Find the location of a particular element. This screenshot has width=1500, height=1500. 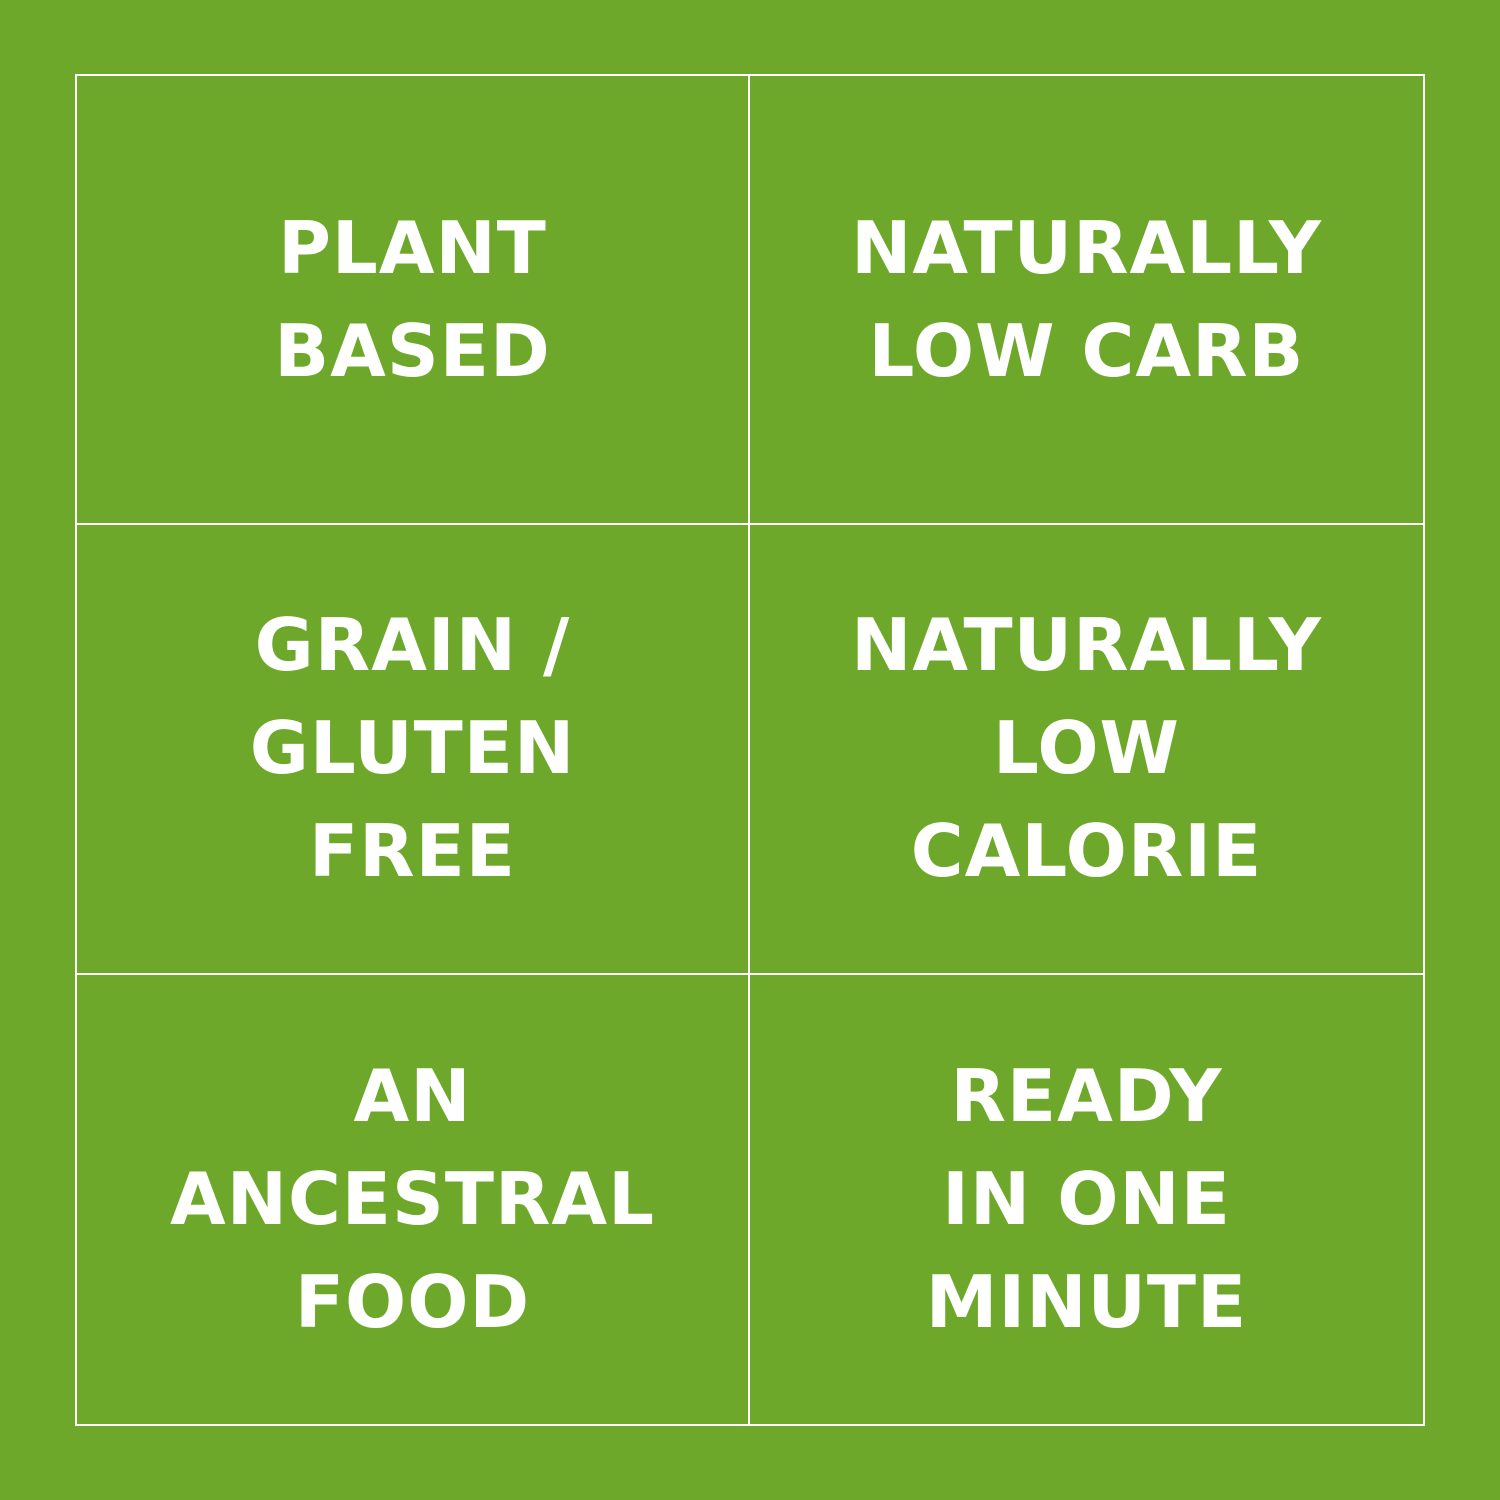

feature-text: IN ONE is located at coordinates (1086, 1198).